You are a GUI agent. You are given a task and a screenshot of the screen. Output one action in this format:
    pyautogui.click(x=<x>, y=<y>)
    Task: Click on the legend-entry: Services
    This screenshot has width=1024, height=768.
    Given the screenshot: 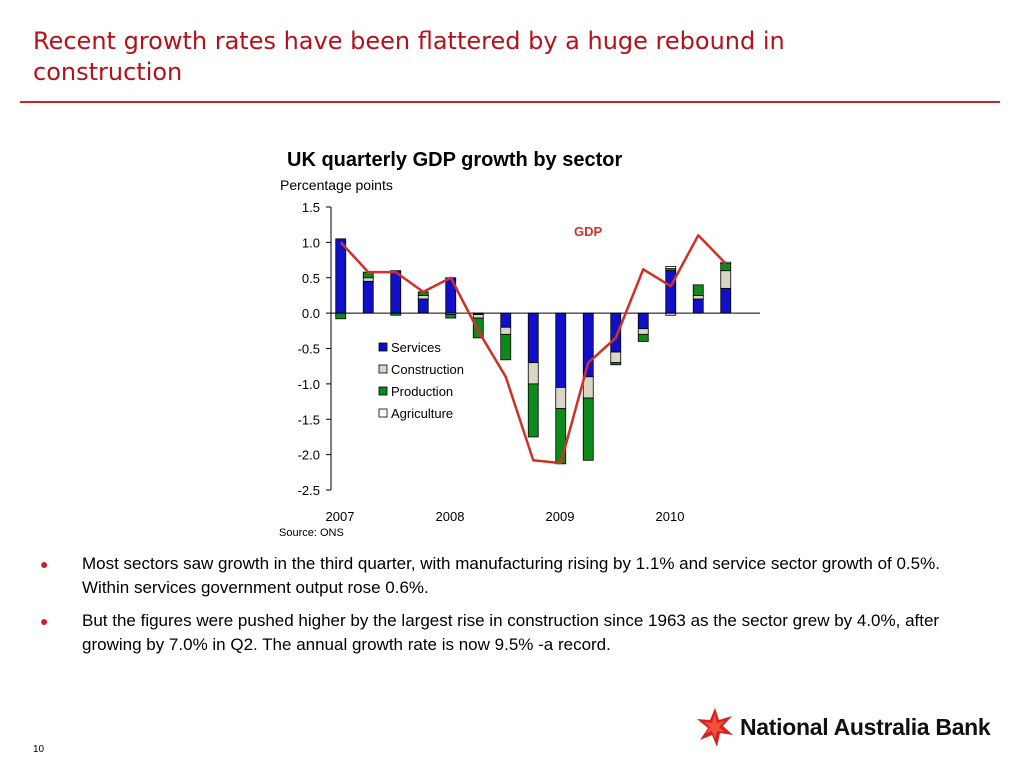 What is the action you would take?
    pyautogui.click(x=416, y=347)
    